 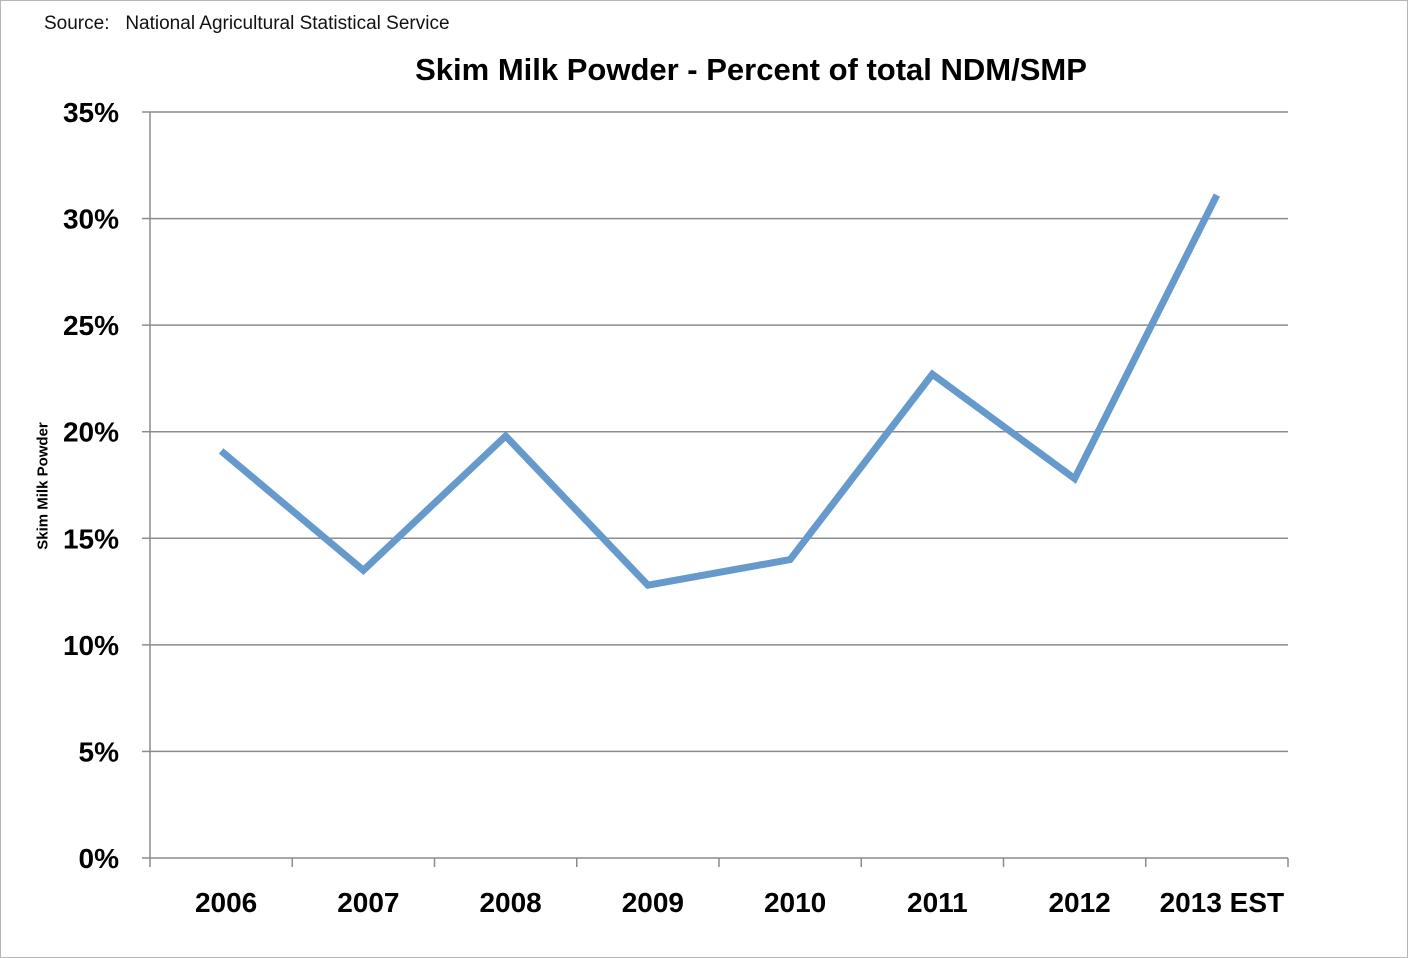 What do you see at coordinates (77, 23) in the screenshot?
I see `source-label: Source:` at bounding box center [77, 23].